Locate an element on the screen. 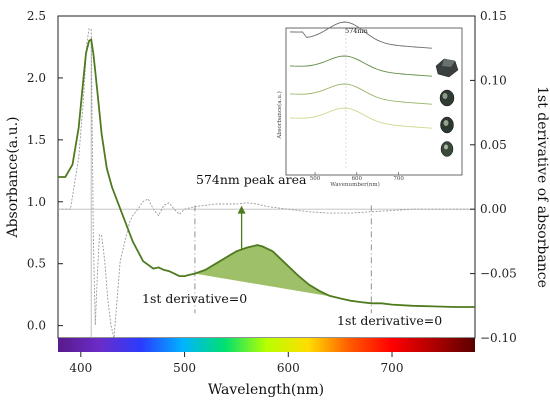  peak-area-layer is located at coordinates (283, 274).